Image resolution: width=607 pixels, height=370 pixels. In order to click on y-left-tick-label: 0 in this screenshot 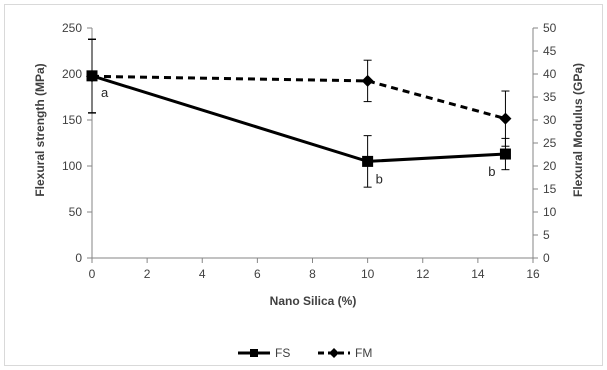, I will do `click(78, 258)`.